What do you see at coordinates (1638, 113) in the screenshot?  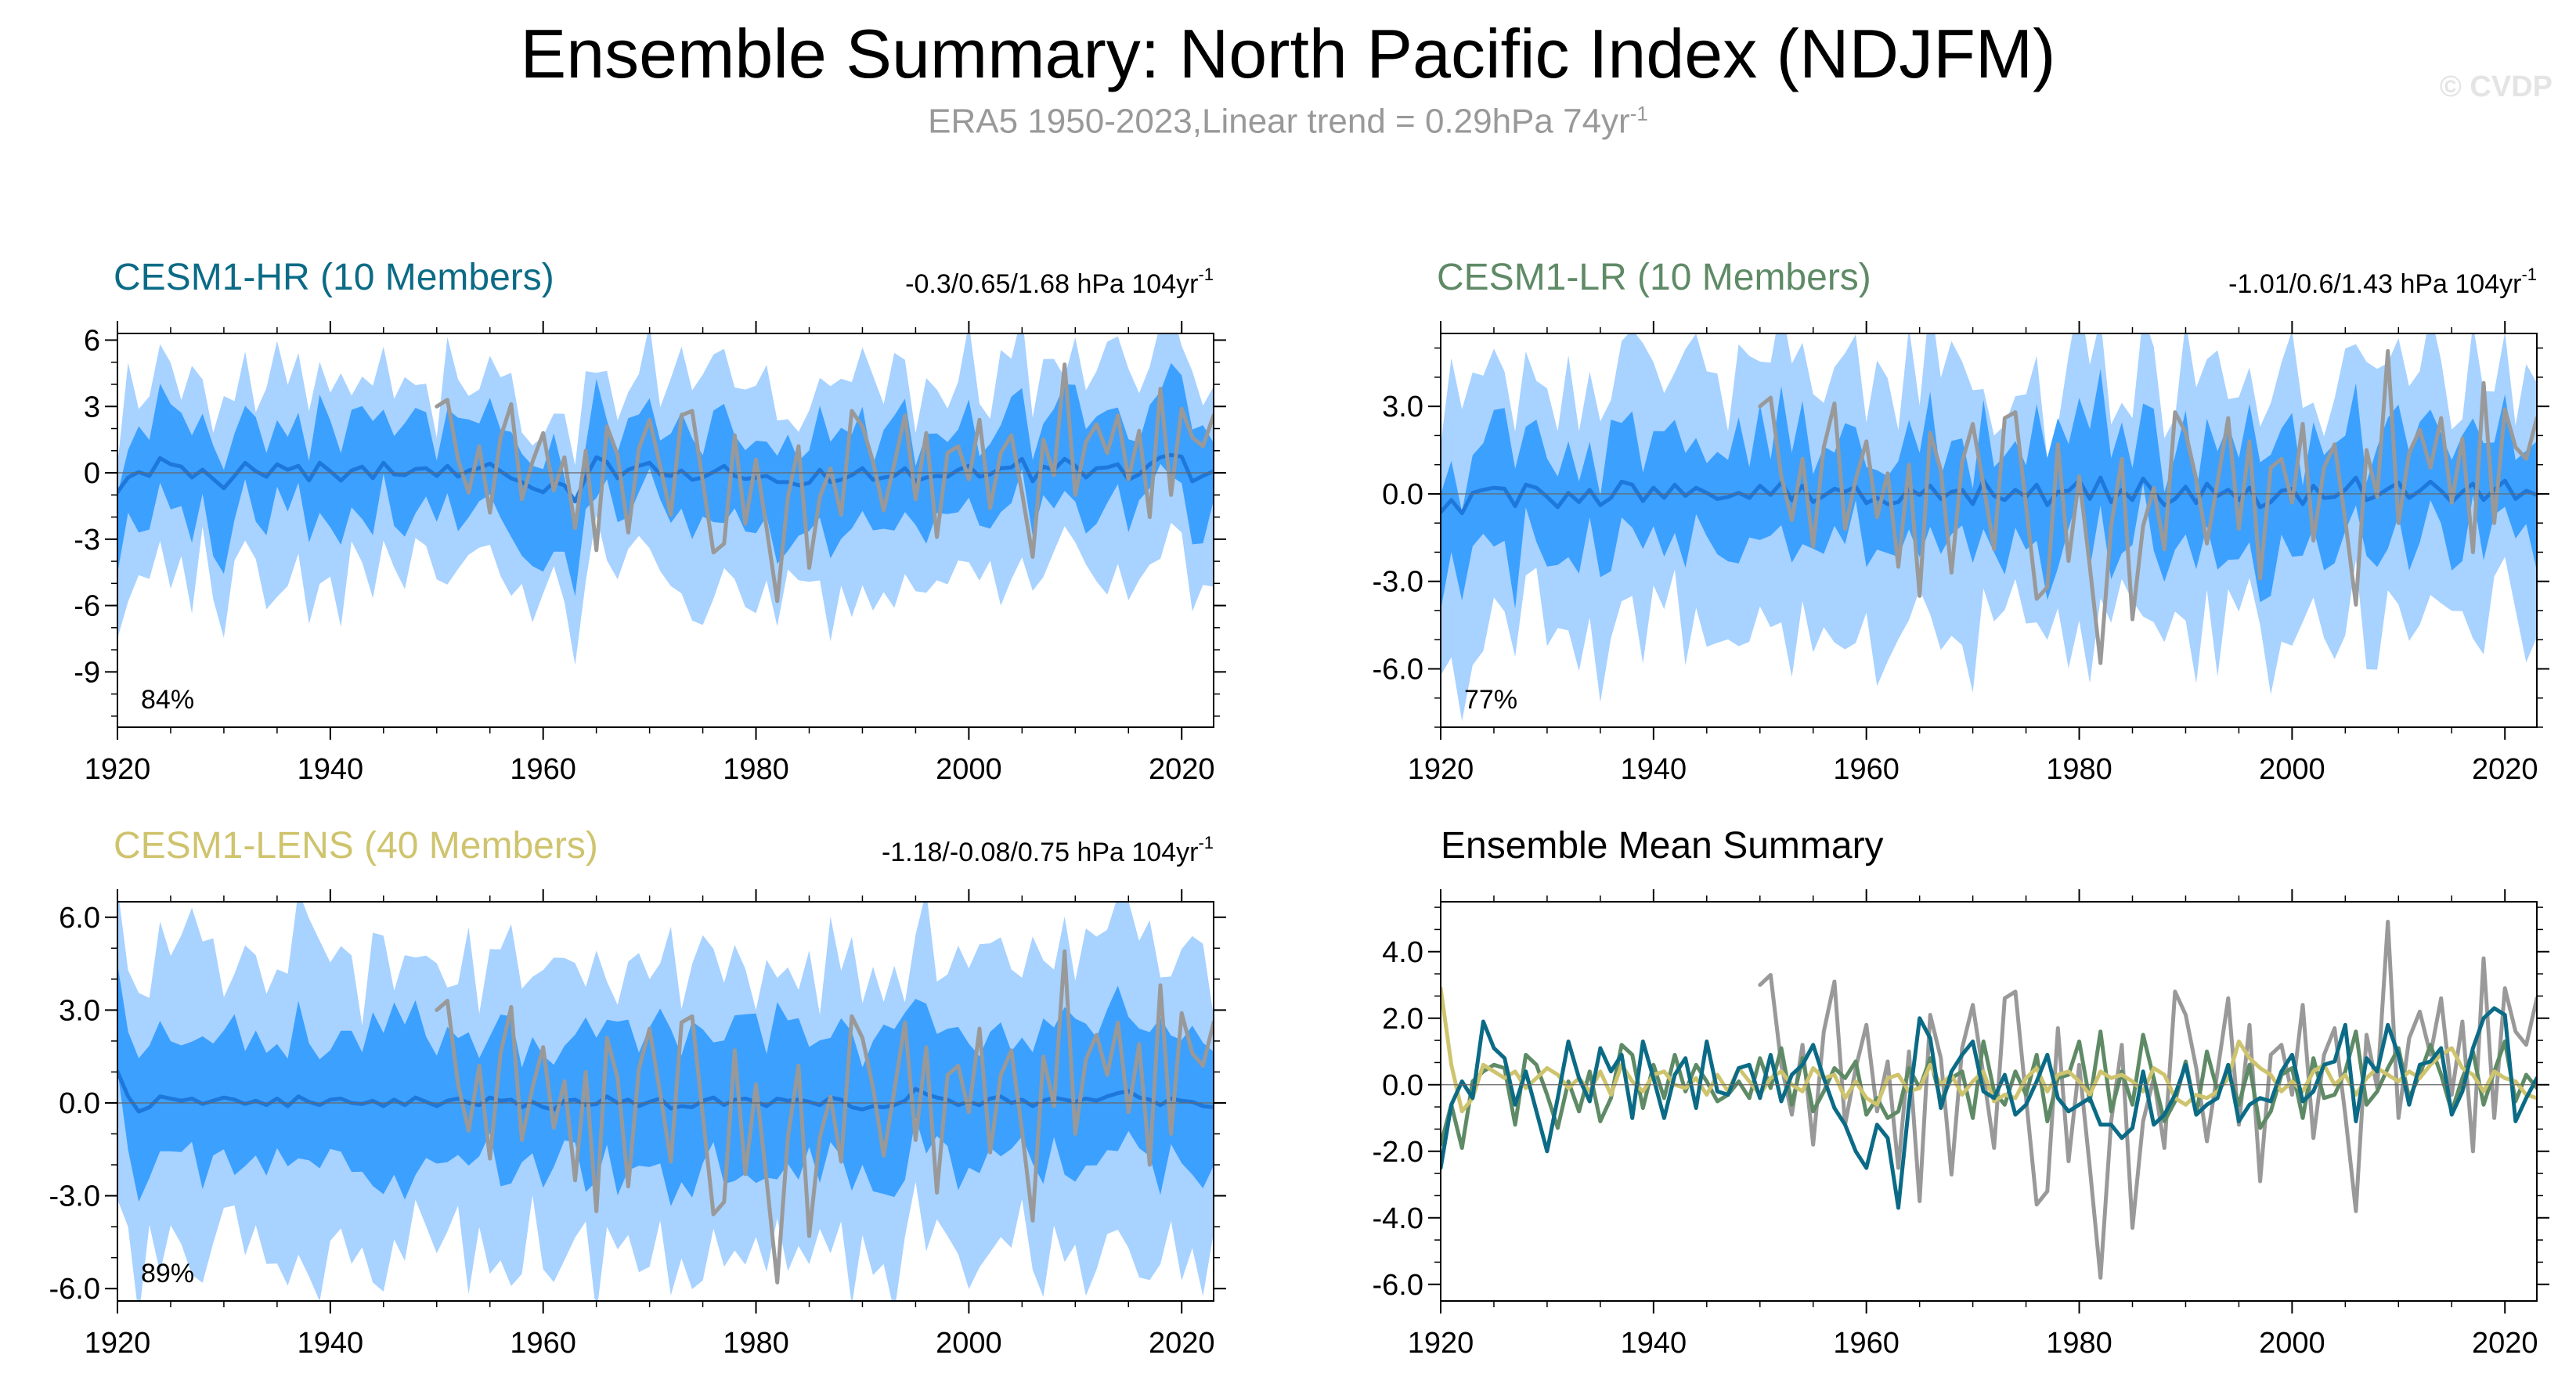 I see `subtitle-superscript: -1` at bounding box center [1638, 113].